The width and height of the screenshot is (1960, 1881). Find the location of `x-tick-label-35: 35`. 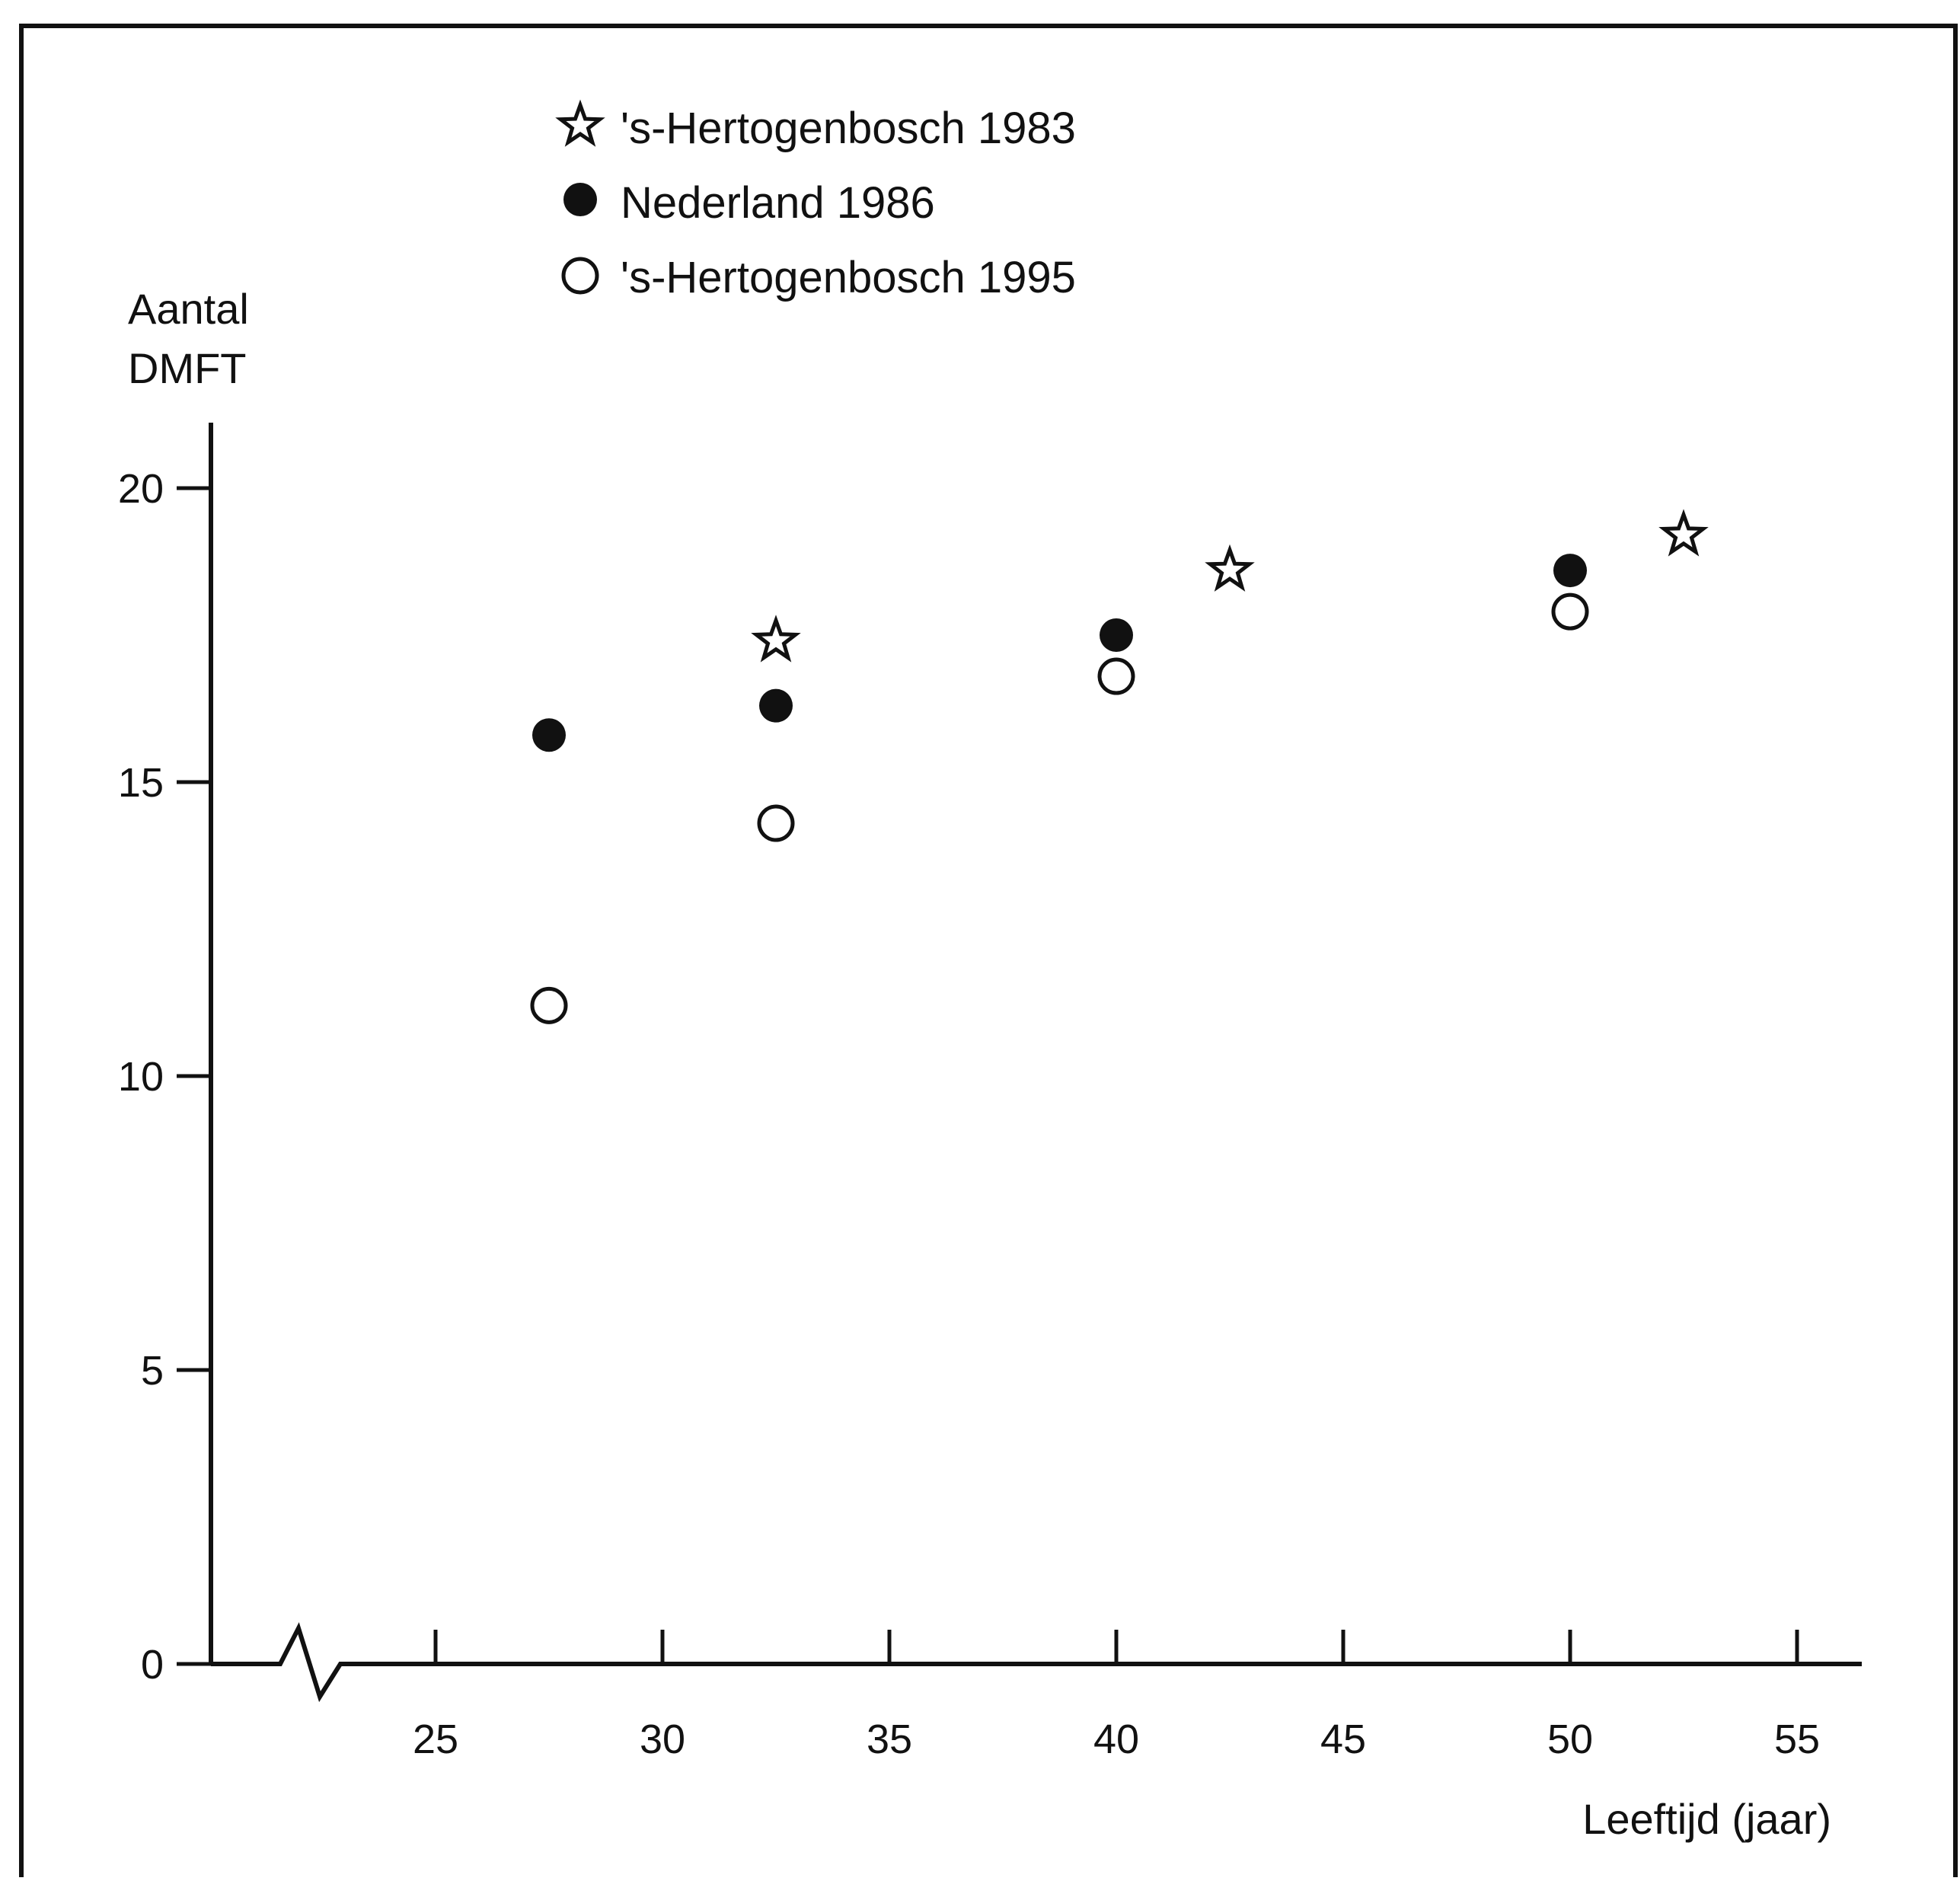

x-tick-label-35: 35 is located at coordinates (890, 1739).